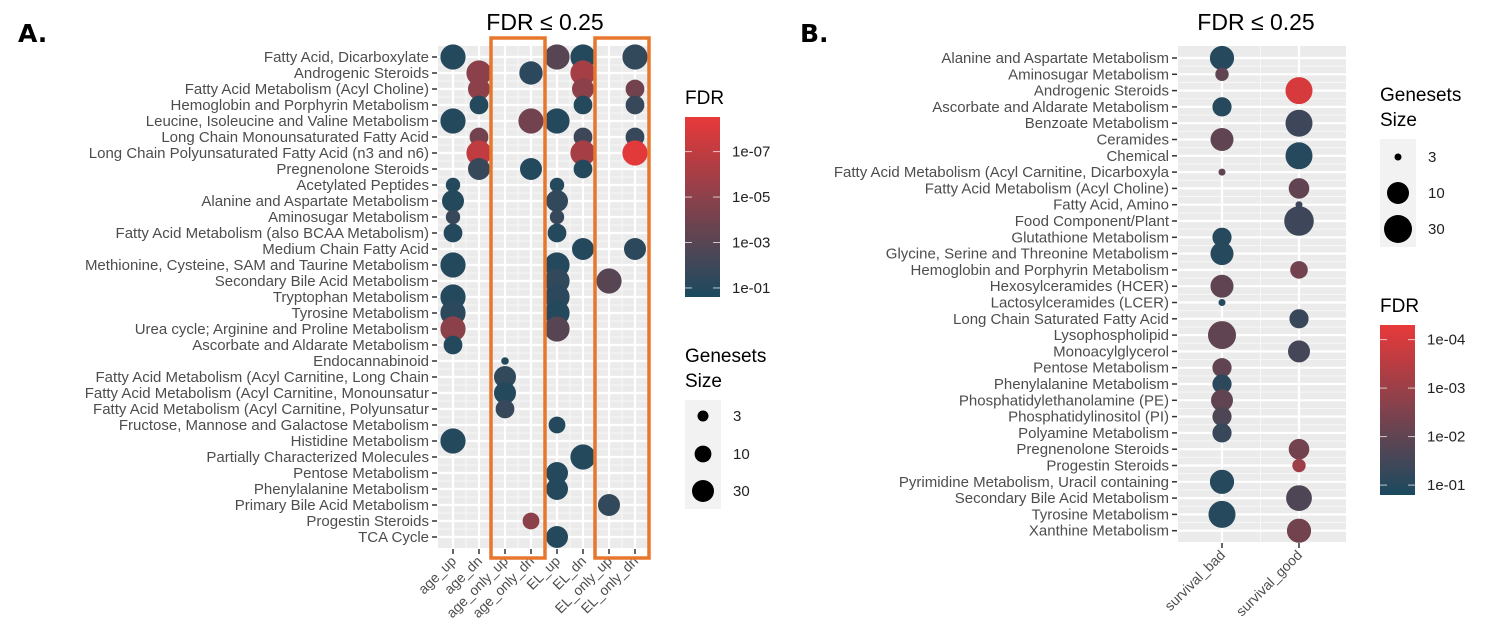  I want to click on y-tick-label: Long Chain Monounsaturated Fatty Acid, so click(295, 137).